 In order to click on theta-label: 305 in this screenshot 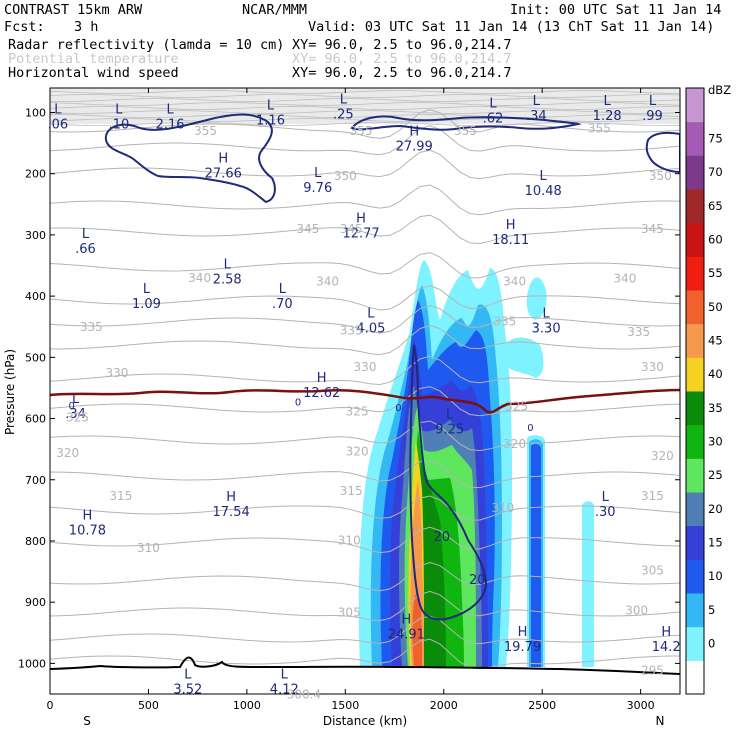, I will do `click(652, 571)`.